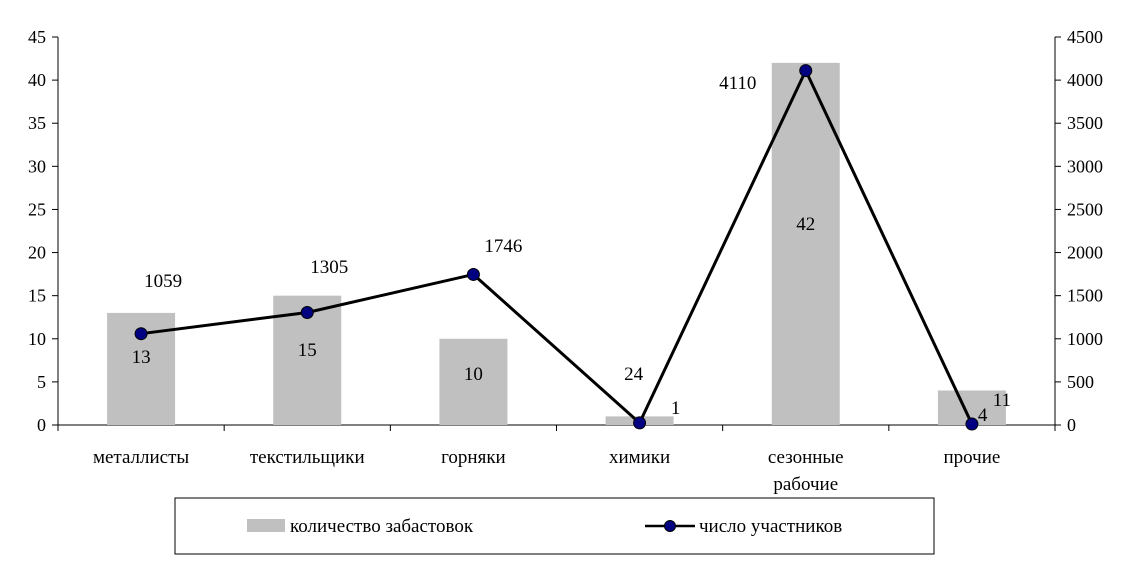  Describe the element at coordinates (37, 296) in the screenshot. I see `left-tick-label: 15` at that location.